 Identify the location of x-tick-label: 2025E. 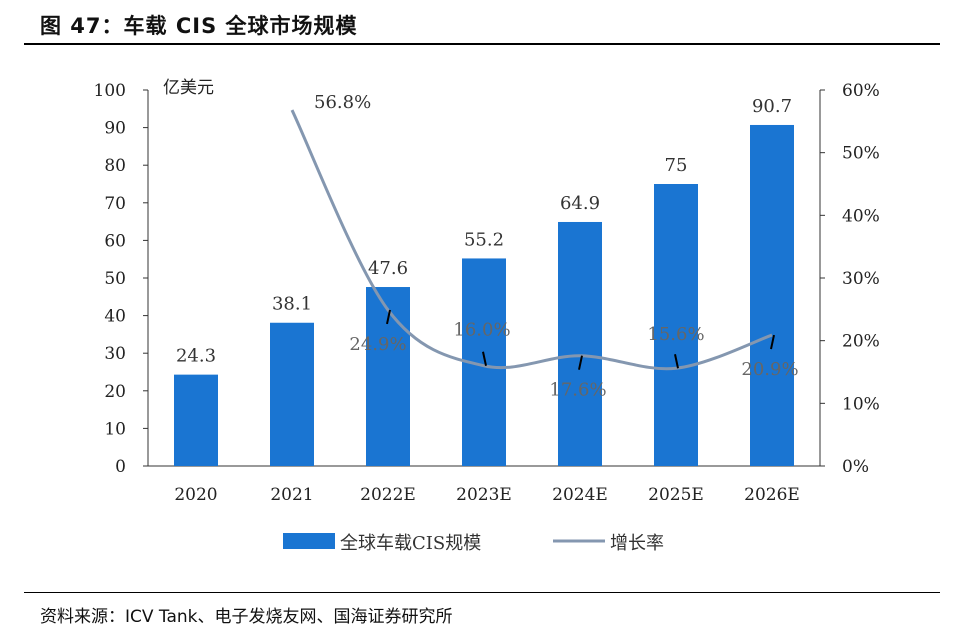
(676, 495).